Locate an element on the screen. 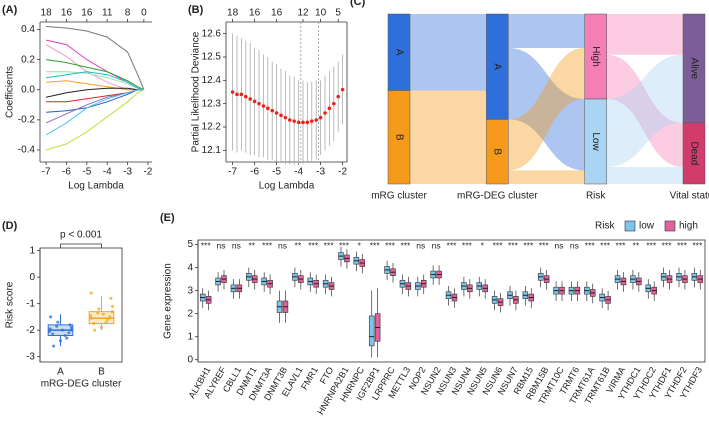 The height and width of the screenshot is (441, 709). y-tick-label: 12.5 is located at coordinates (212, 57).